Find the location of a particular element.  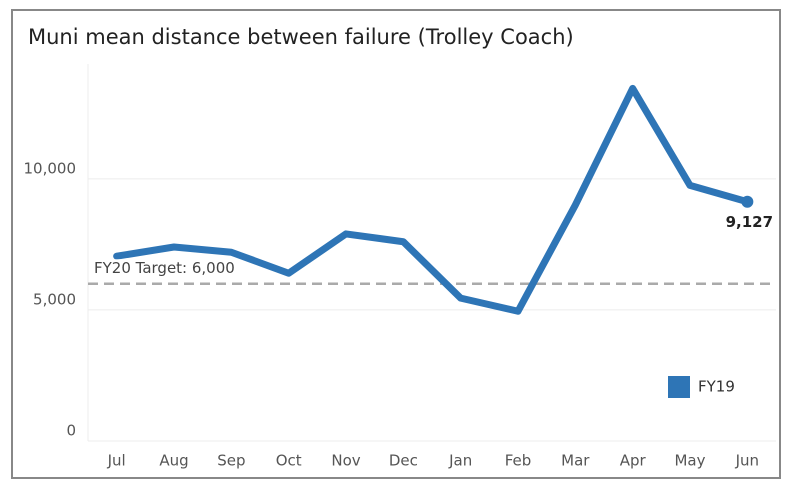

x-tick-label: Apr is located at coordinates (633, 461).